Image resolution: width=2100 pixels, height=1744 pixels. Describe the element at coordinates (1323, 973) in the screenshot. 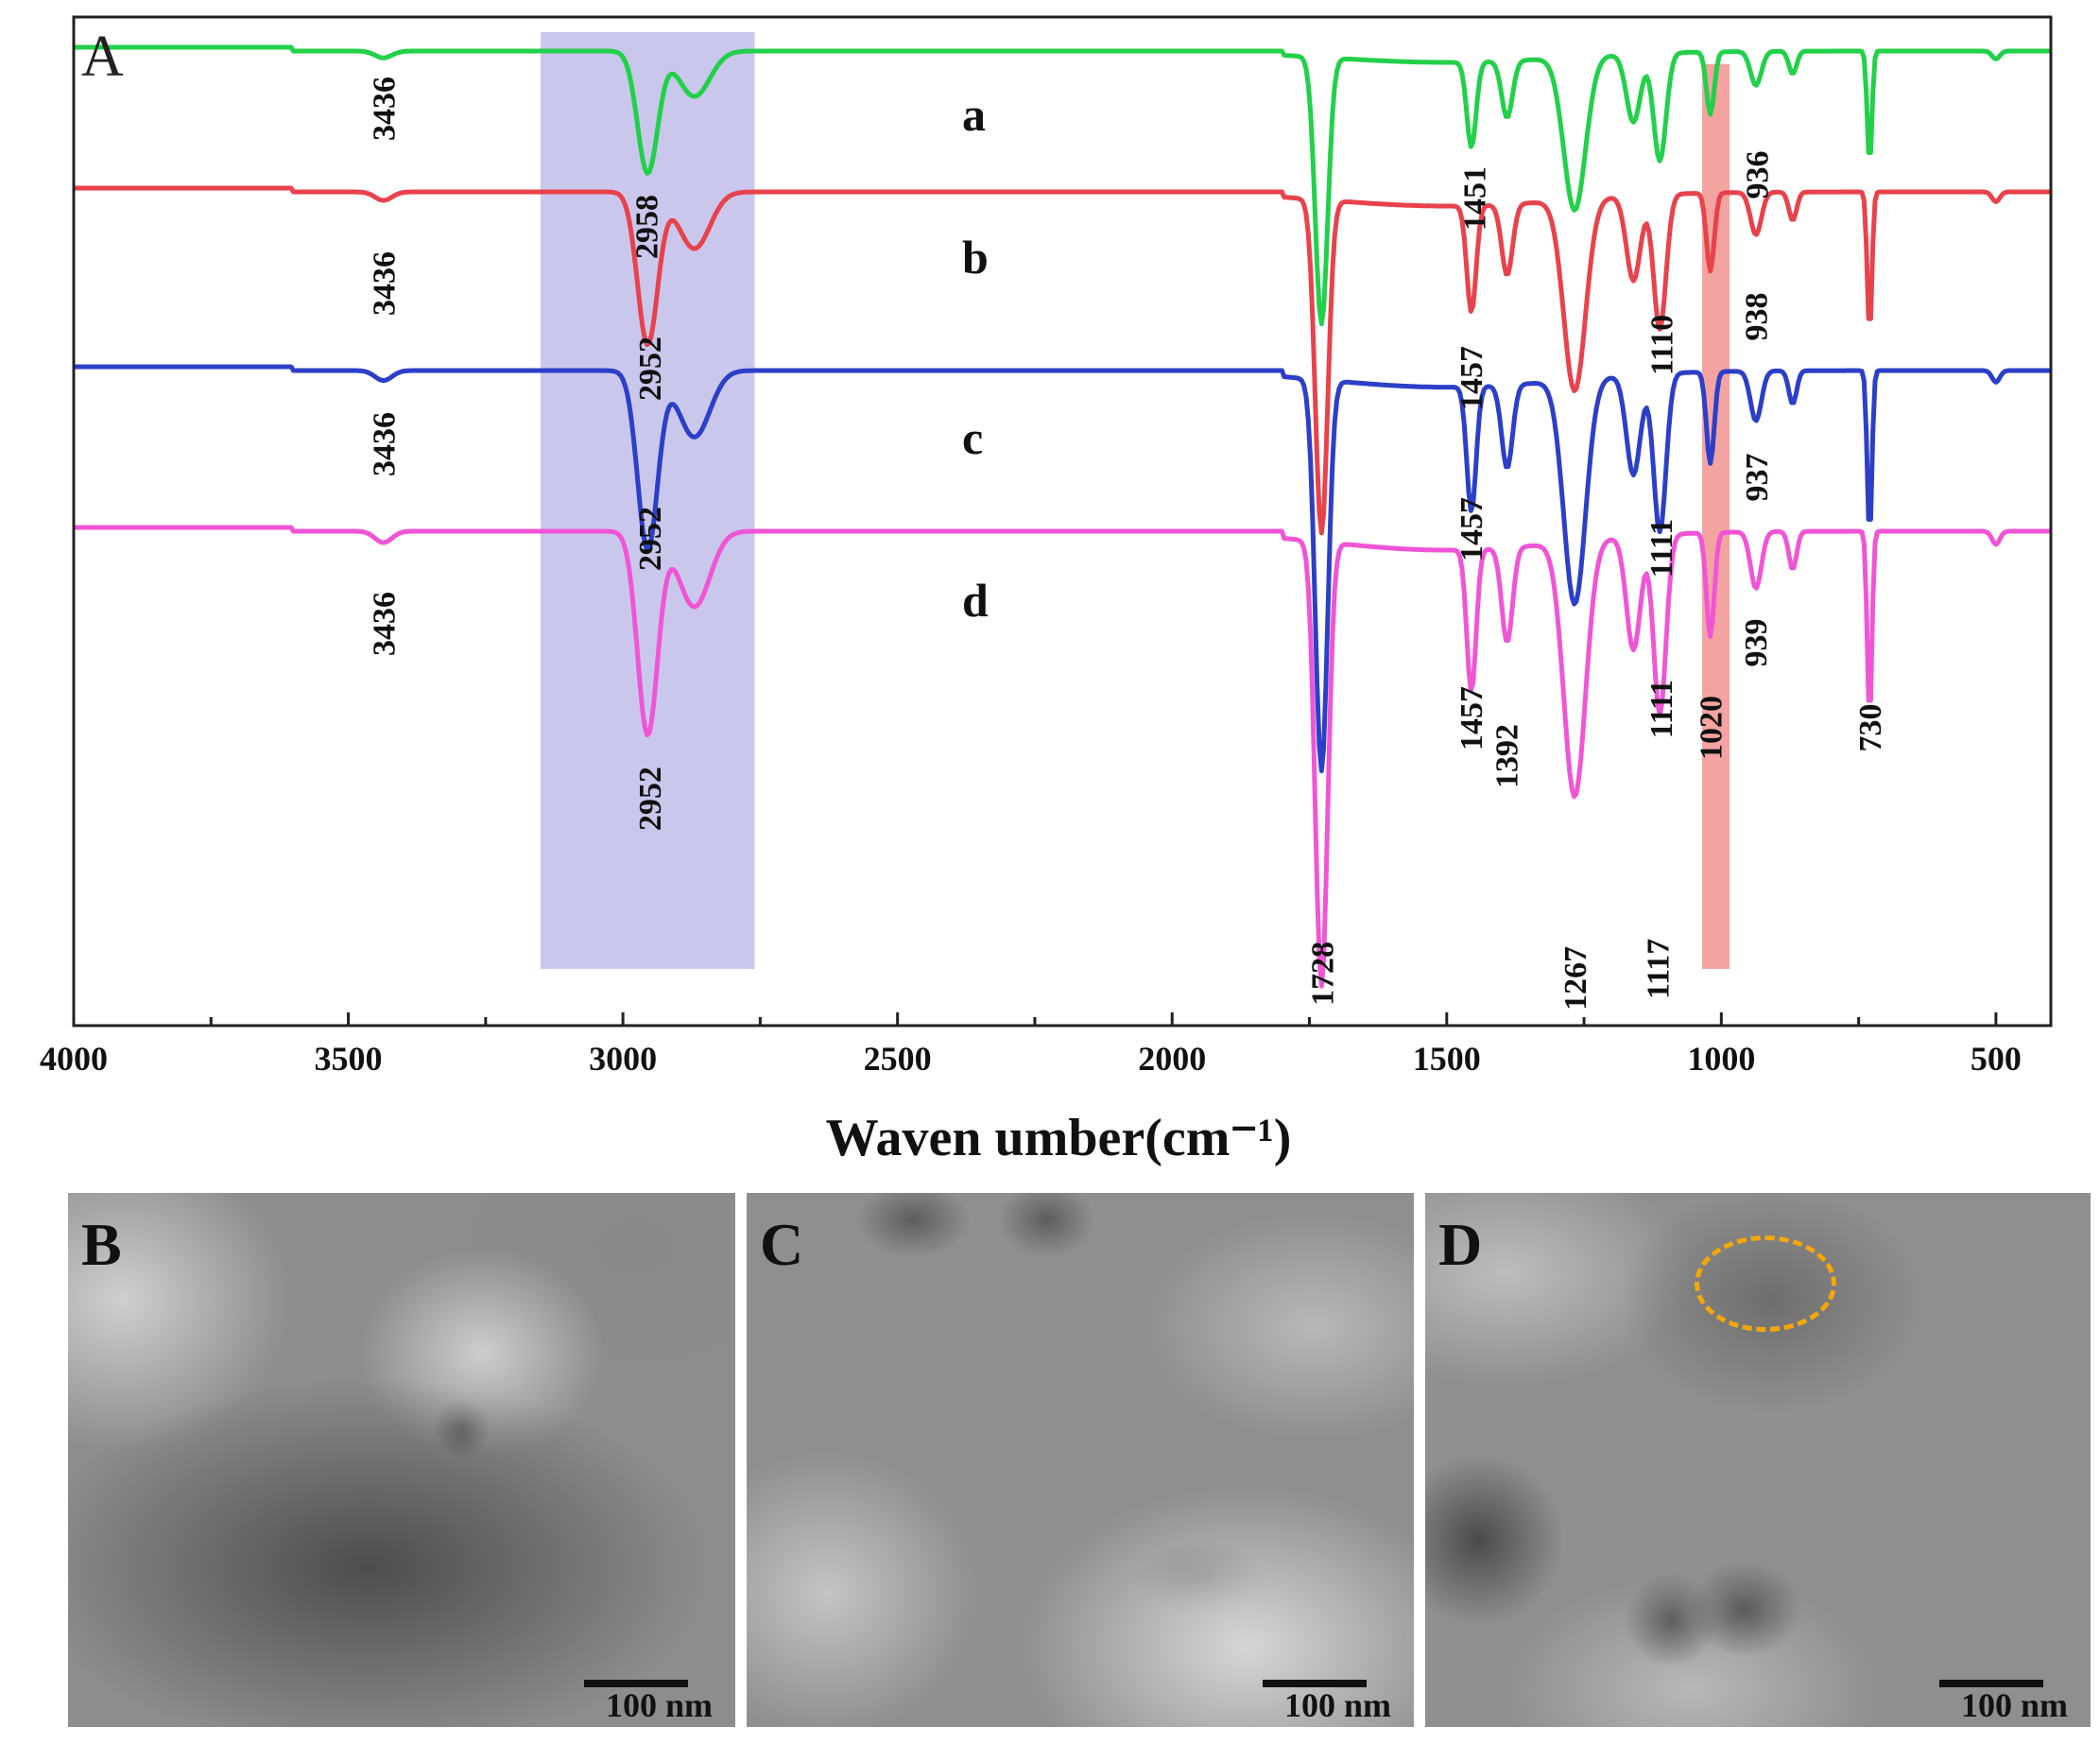

I see `peak-label: 1728` at that location.